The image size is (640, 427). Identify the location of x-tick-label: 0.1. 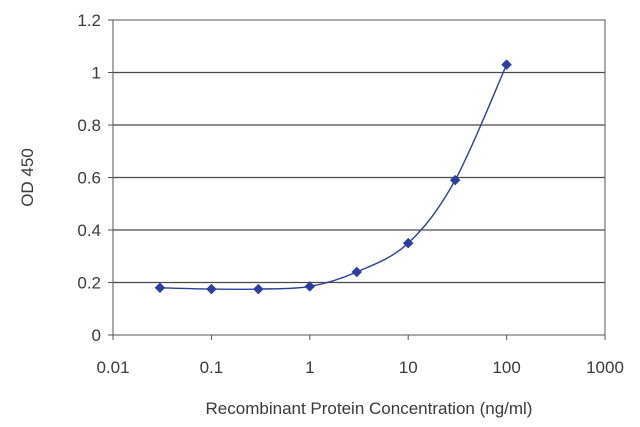
(212, 367).